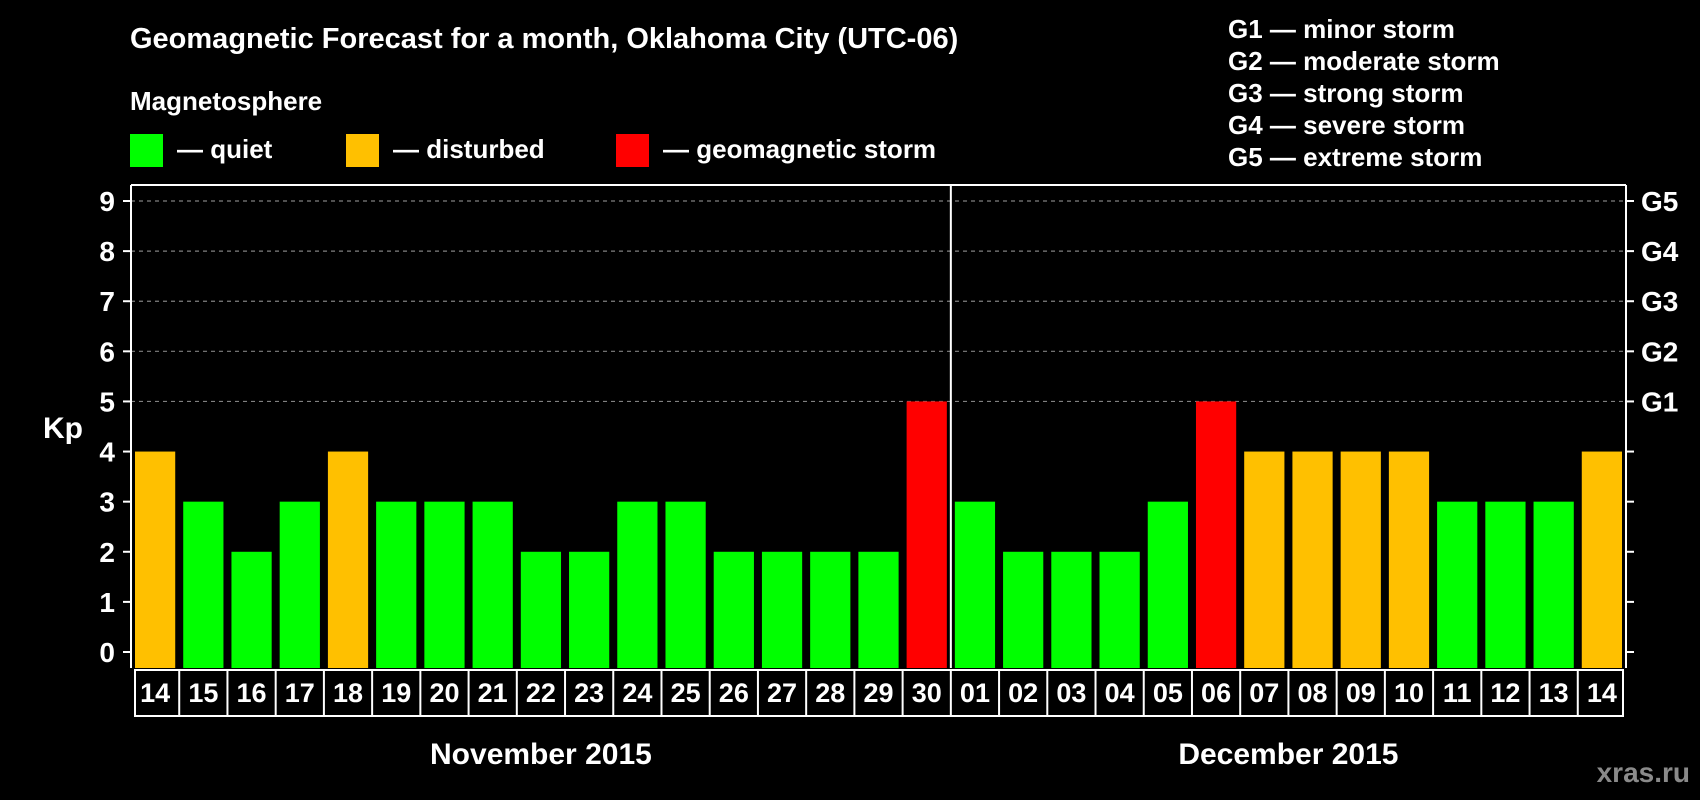 The image size is (1700, 800). Describe the element at coordinates (362, 150) in the screenshot. I see `legend-swatch-disturbed` at that location.